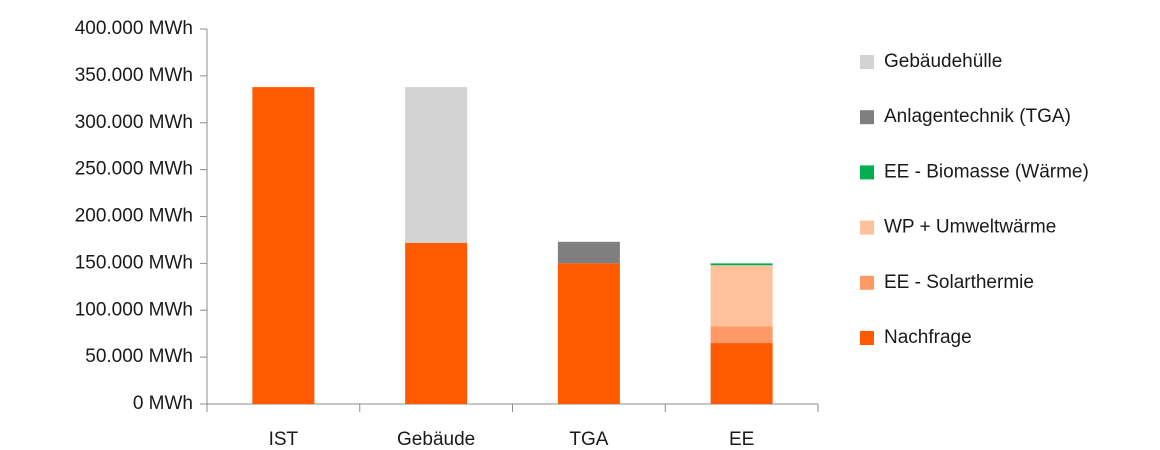 The height and width of the screenshot is (450, 1160). What do you see at coordinates (134, 122) in the screenshot?
I see `y-tick-label: 300.000 MWh` at bounding box center [134, 122].